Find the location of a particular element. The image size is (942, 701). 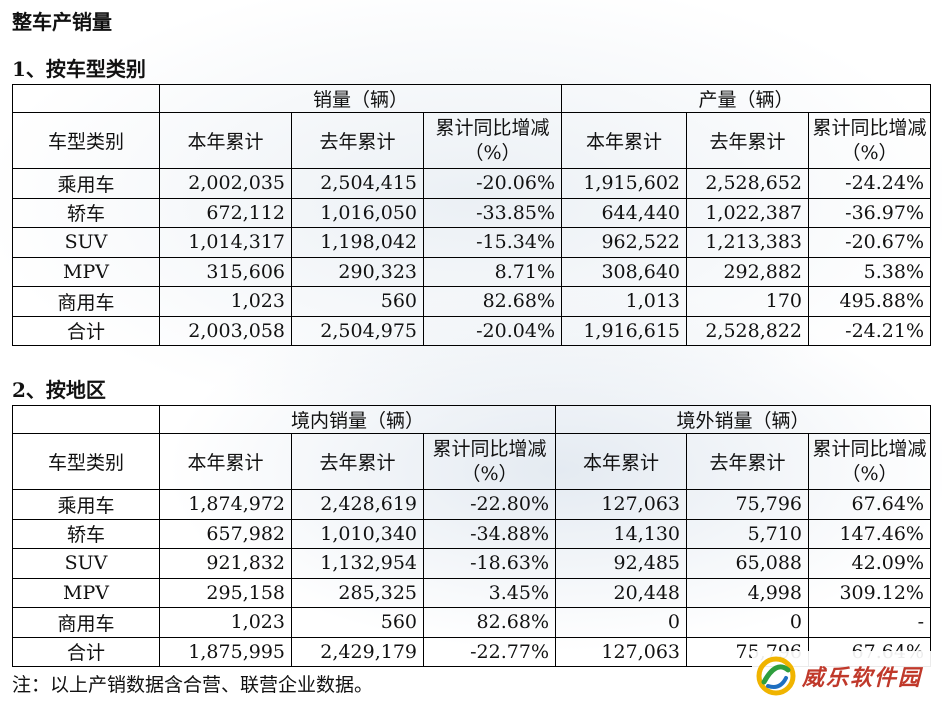

value-cell: -20.04% is located at coordinates (492, 330).